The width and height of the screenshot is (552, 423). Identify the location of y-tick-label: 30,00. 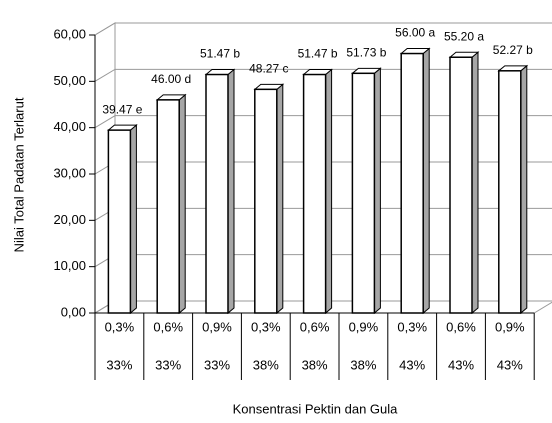
(69, 172).